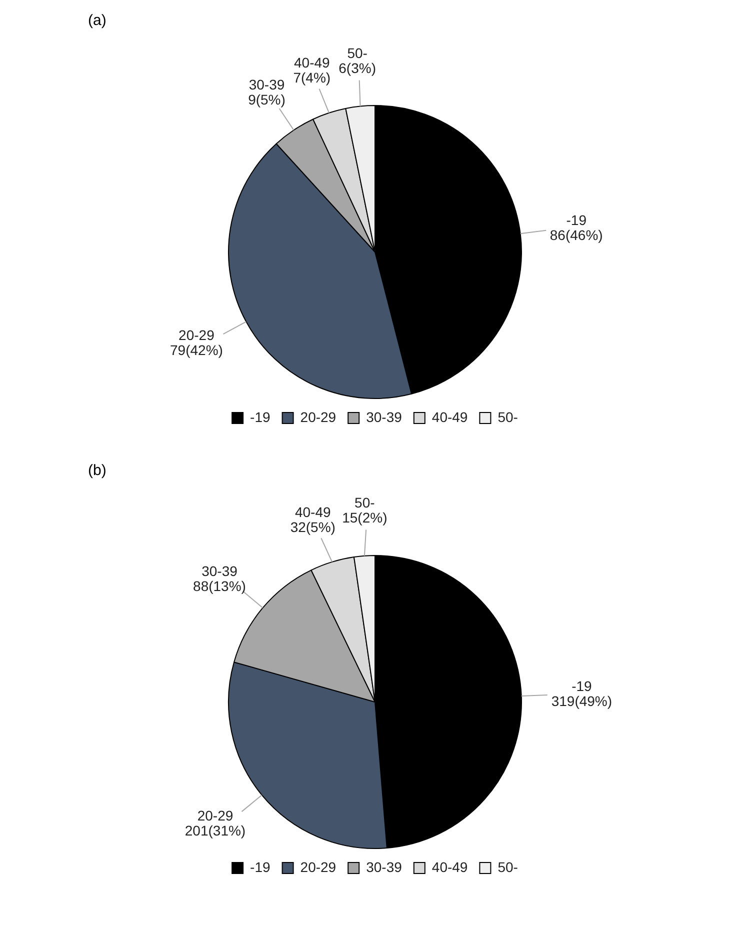 Image resolution: width=750 pixels, height=947 pixels. I want to click on chart-title: (a), so click(97, 20).